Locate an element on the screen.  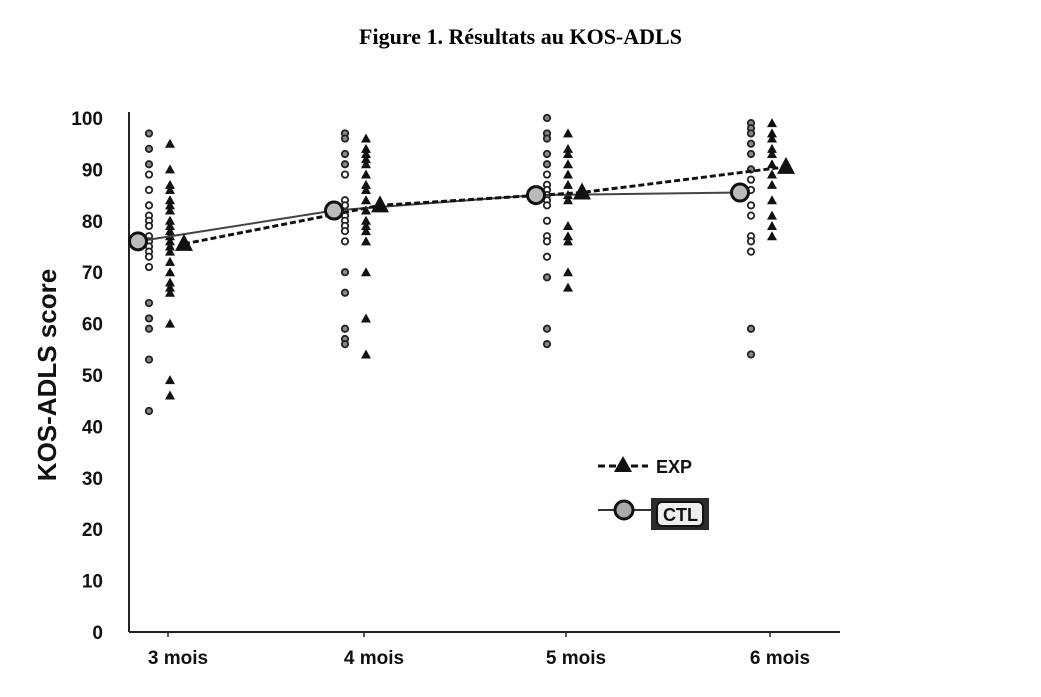
y-axis-label: KOS-ADLS score is located at coordinates (47, 375).